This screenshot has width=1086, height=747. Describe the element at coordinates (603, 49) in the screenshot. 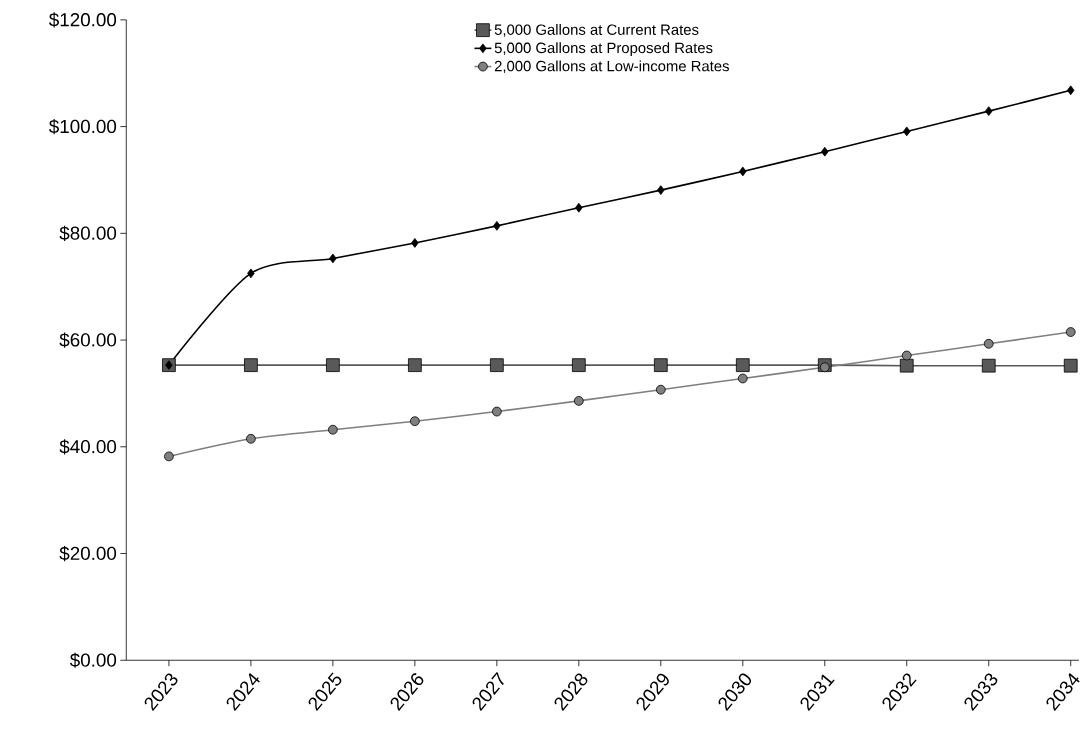

I see `legend-label: 5,000 Gallons at Proposed Rates` at that location.